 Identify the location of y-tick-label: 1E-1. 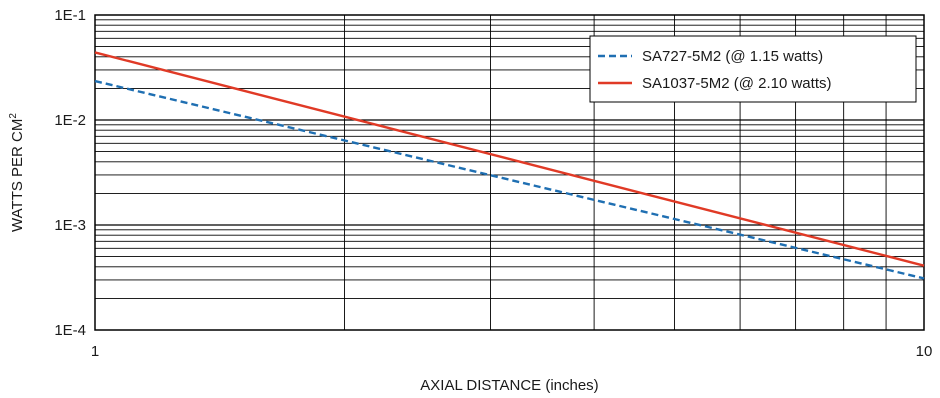
(70, 15).